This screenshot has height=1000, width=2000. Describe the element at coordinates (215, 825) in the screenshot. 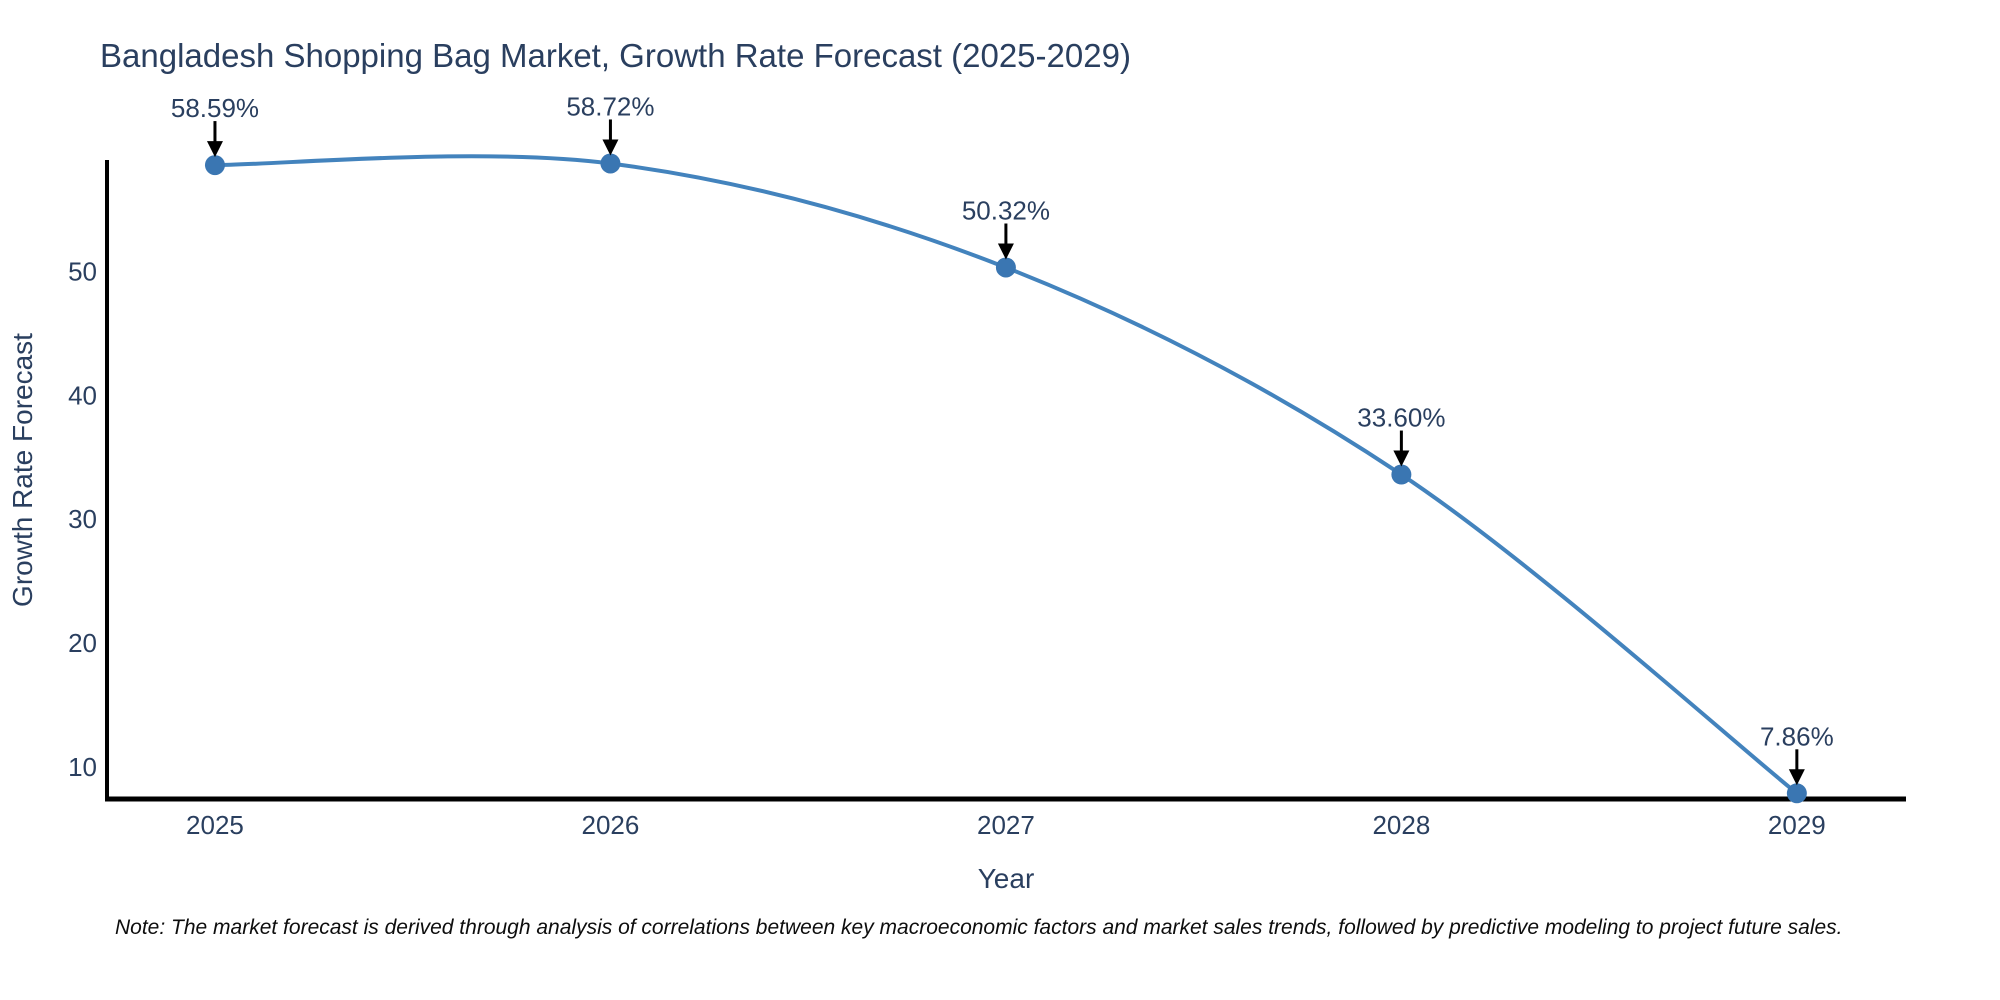

I see `x-tick-label: 2025` at that location.